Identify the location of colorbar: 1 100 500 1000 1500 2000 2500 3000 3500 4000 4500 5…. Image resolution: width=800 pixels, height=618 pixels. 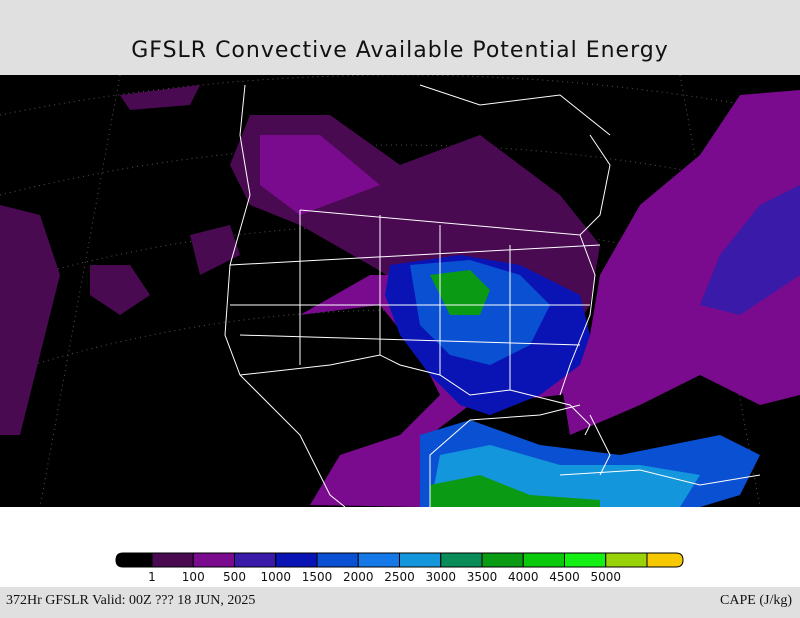
(399, 568).